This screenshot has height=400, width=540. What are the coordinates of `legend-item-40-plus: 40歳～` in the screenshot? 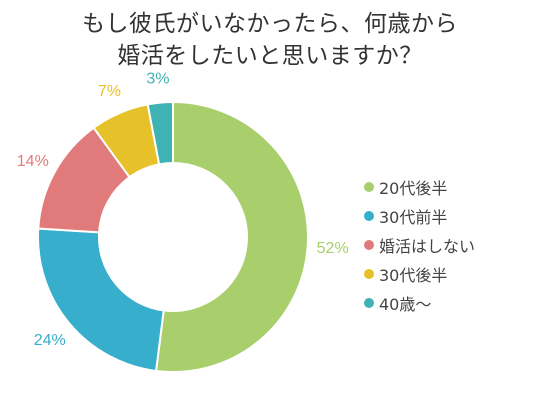 It's located at (449, 302).